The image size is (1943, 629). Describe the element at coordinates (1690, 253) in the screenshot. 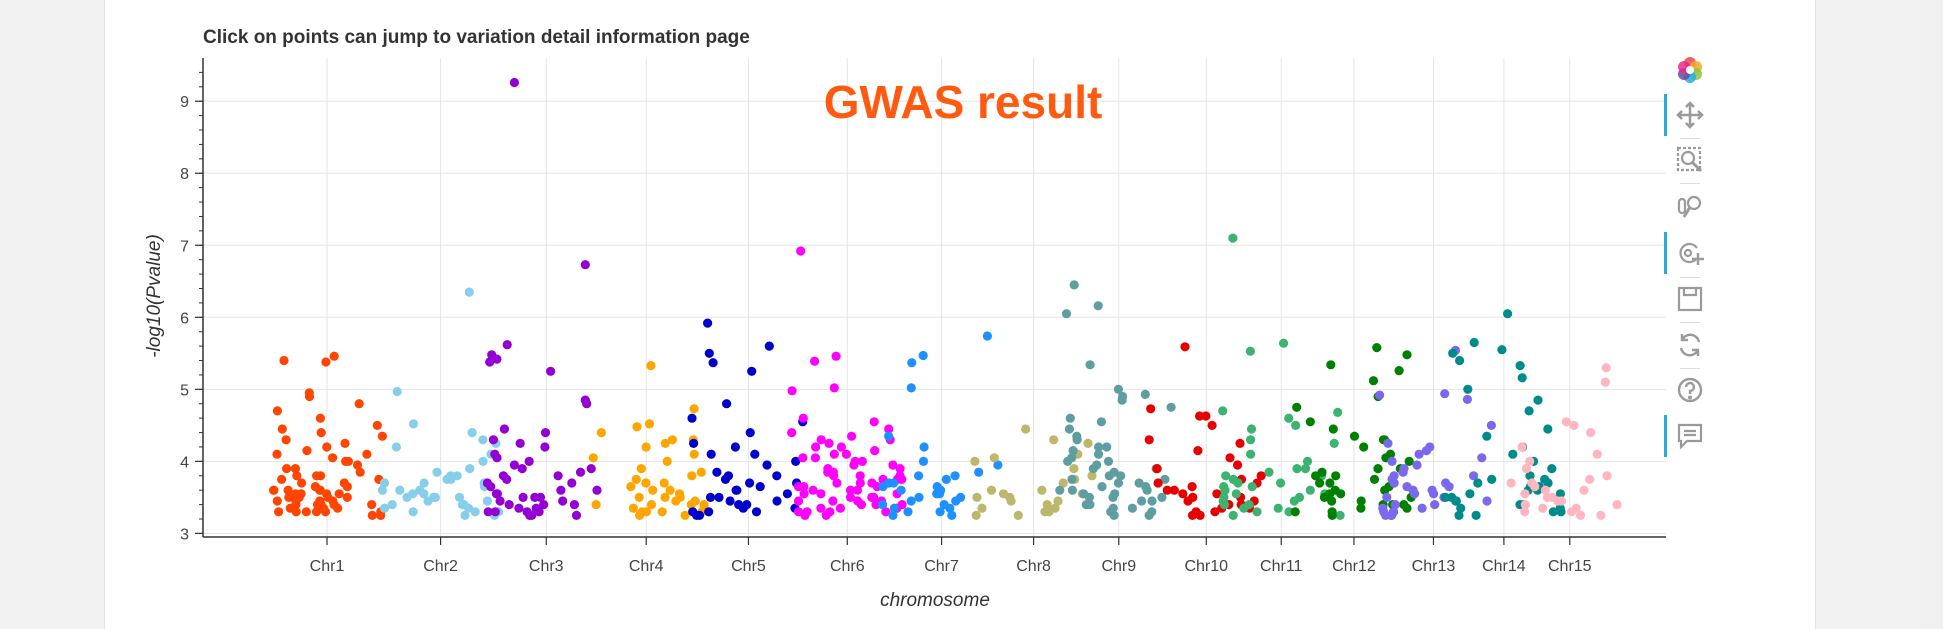

I see `tap-icon` at that location.